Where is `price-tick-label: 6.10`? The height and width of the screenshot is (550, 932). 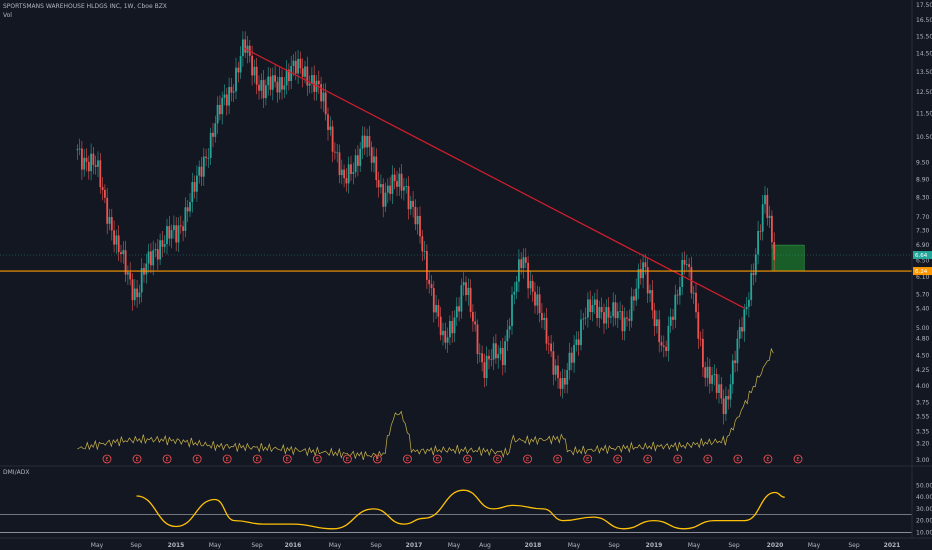
price-tick-label: 6.10 is located at coordinates (923, 277).